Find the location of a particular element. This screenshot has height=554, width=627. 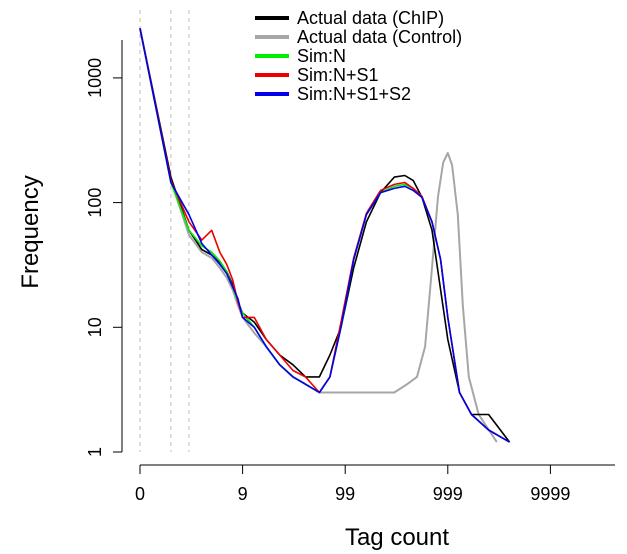

legend-label: Sim:N+S1 is located at coordinates (338, 75).